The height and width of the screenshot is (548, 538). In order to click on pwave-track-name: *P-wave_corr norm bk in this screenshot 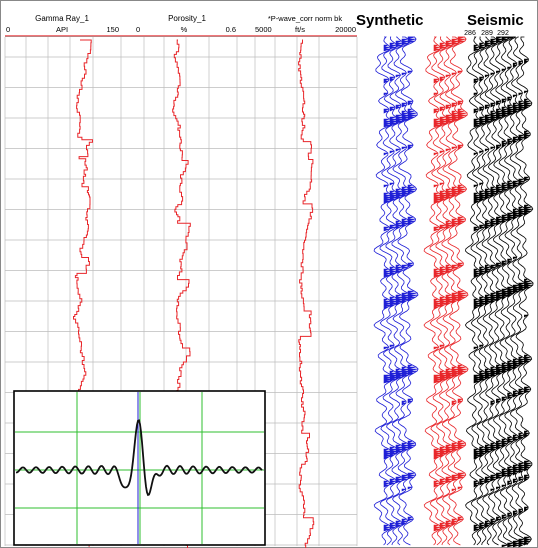, I will do `click(305, 18)`.